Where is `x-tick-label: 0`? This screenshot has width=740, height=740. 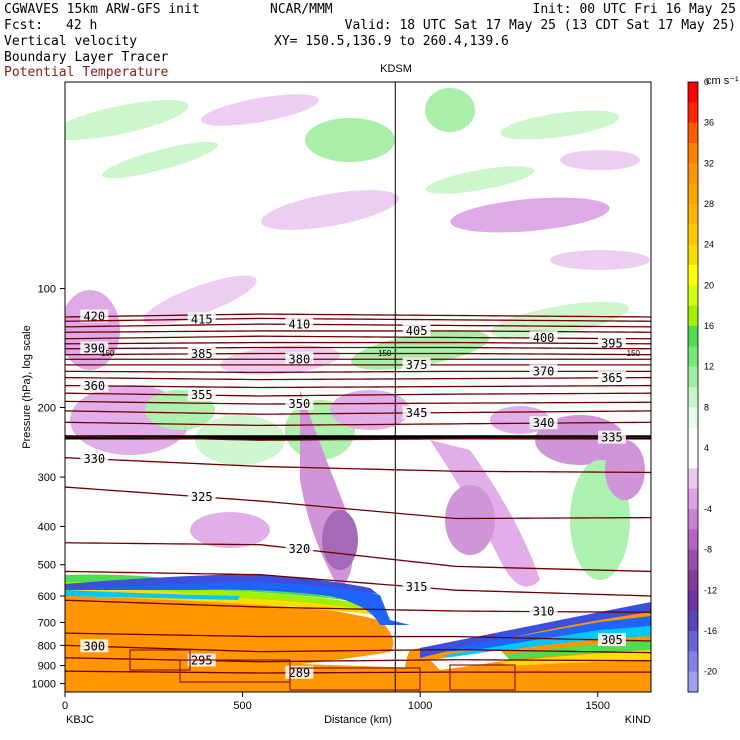
x-tick-label: 0 is located at coordinates (65, 706).